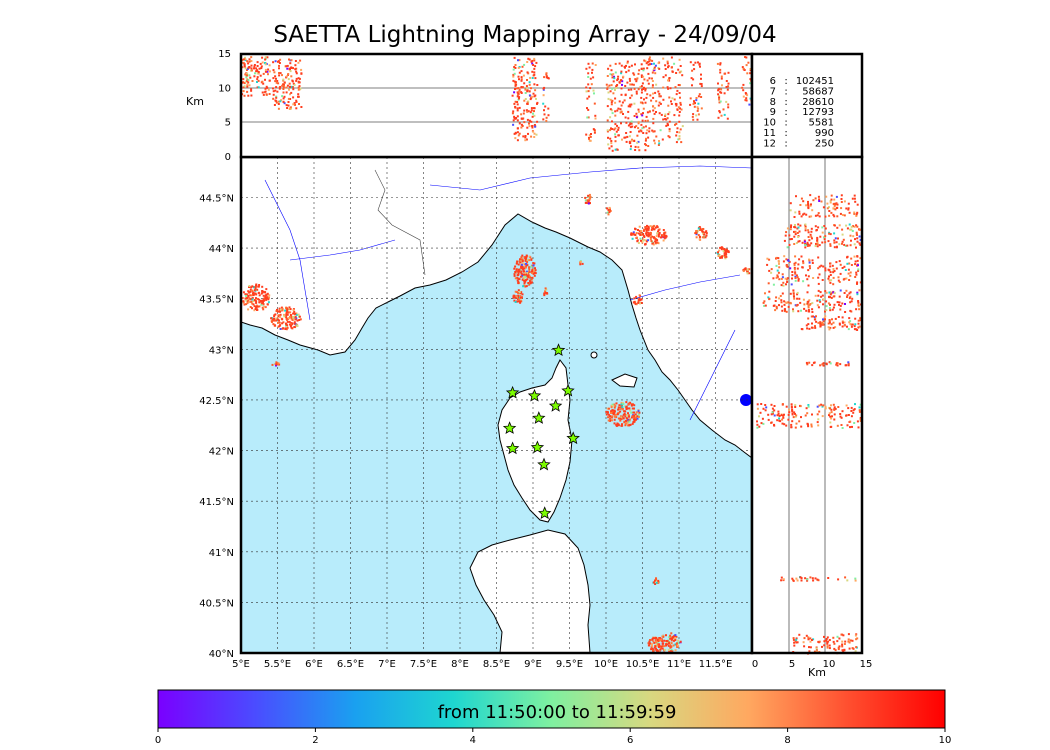 This screenshot has width=1050, height=750. I want to click on colorbar-tick-label: 0, so click(158, 740).